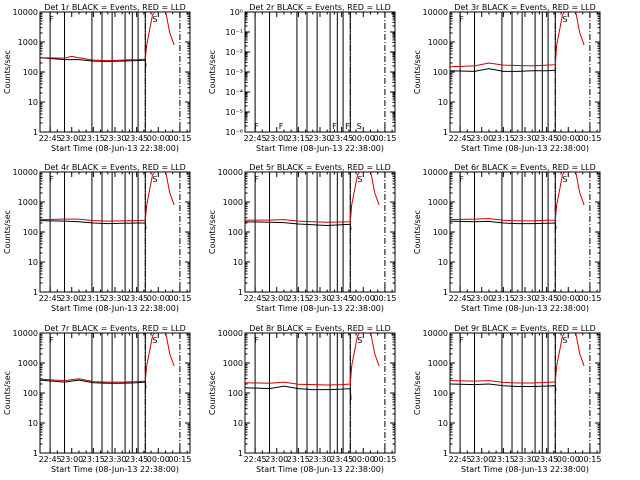 This screenshot has height=480, width=640. I want to click on panel-title: Det 1r BLACK = Events, RED = LLD, so click(115, 7).